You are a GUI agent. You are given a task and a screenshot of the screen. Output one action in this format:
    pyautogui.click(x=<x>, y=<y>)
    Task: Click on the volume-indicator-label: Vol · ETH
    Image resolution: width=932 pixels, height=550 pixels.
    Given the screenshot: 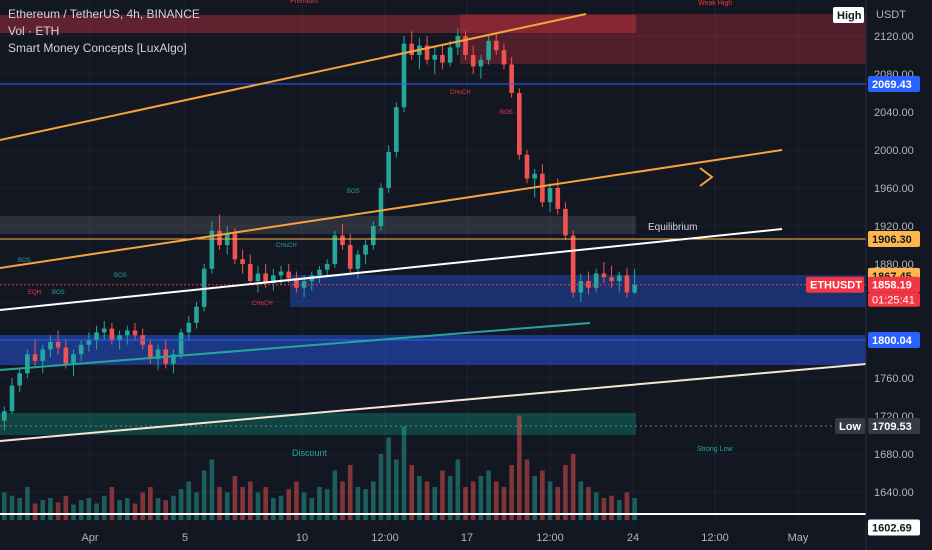 What is the action you would take?
    pyautogui.click(x=34, y=31)
    